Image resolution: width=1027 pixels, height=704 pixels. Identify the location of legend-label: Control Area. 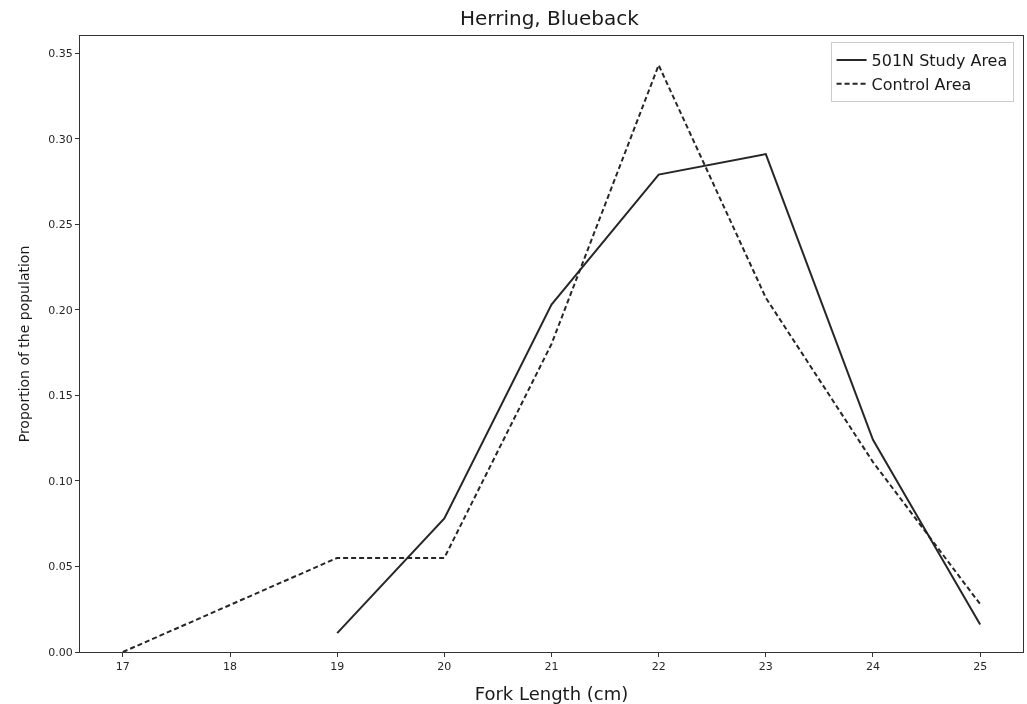
(921, 85).